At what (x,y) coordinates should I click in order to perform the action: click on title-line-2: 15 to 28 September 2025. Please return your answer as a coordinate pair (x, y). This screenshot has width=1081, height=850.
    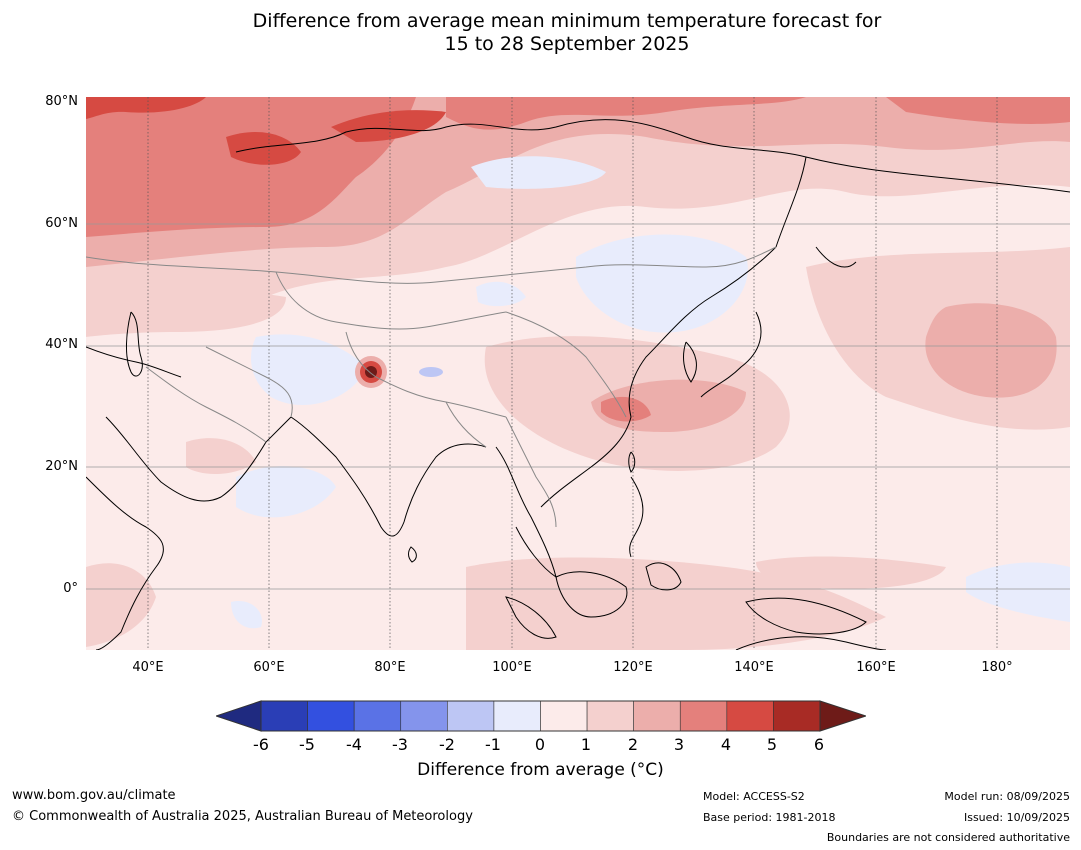
    Looking at the image, I should click on (567, 44).